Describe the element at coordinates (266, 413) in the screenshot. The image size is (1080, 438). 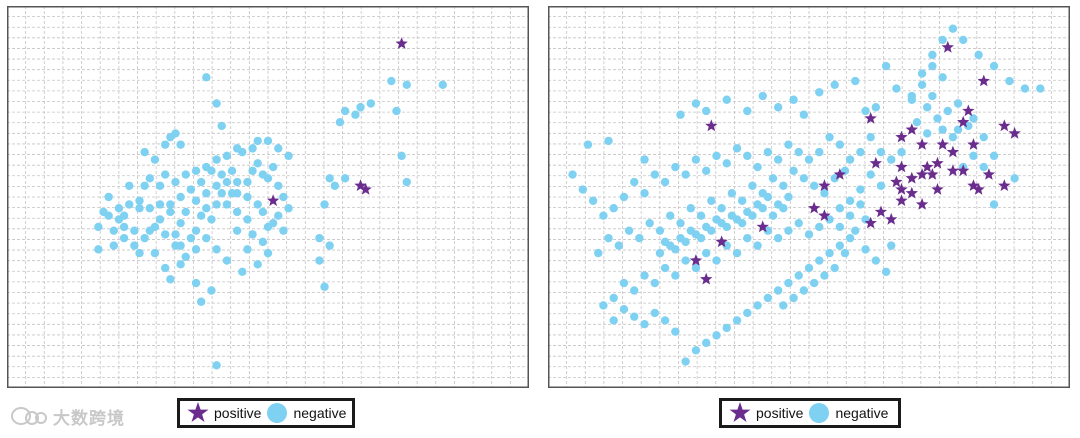
I see `left-legend: positive negative` at that location.